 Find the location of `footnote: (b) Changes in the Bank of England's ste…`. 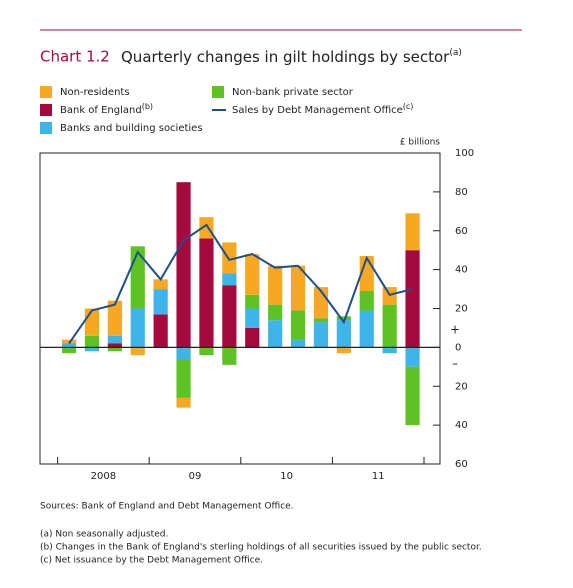

footnote: (b) Changes in the Bank of England's ste… is located at coordinates (261, 548).